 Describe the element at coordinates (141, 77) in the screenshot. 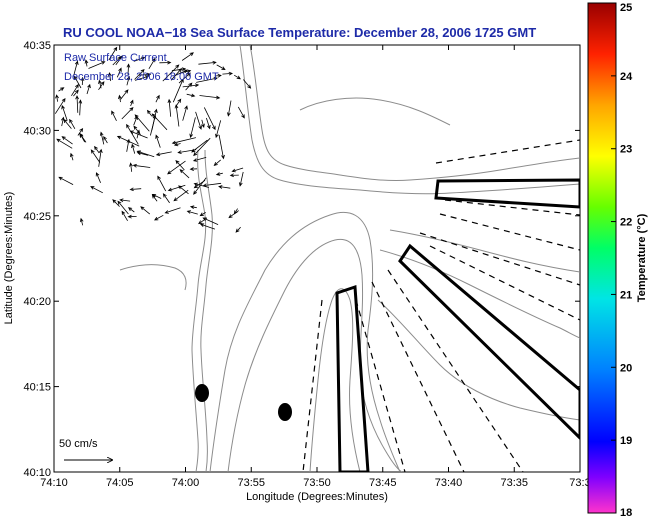

I see `inset-line-2: December 28, 2006 18:00 GMT` at that location.